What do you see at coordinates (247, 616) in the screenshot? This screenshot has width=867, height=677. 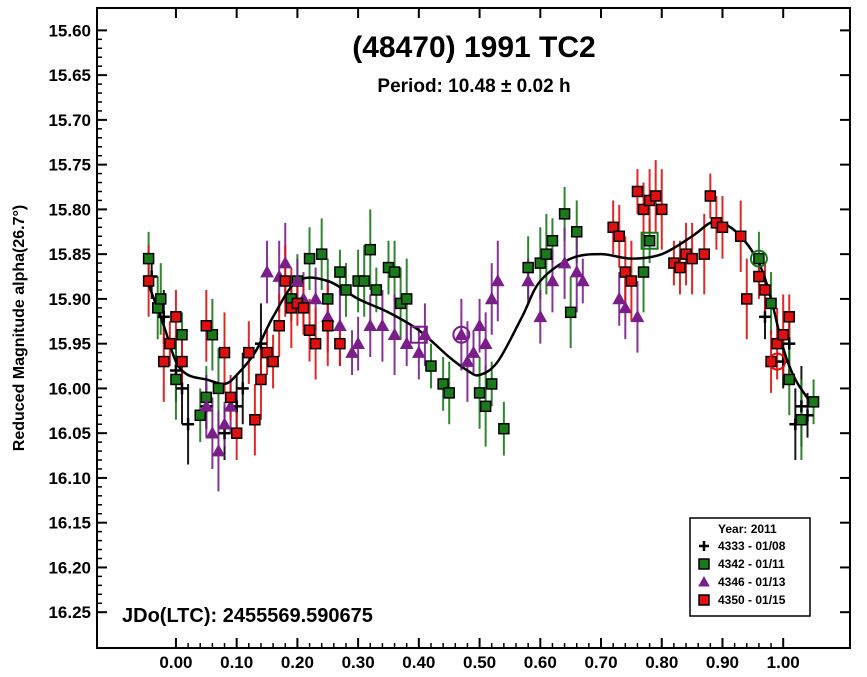 I see `jdo-annotation: JDo(LTC): 2455569.590675` at bounding box center [247, 616].